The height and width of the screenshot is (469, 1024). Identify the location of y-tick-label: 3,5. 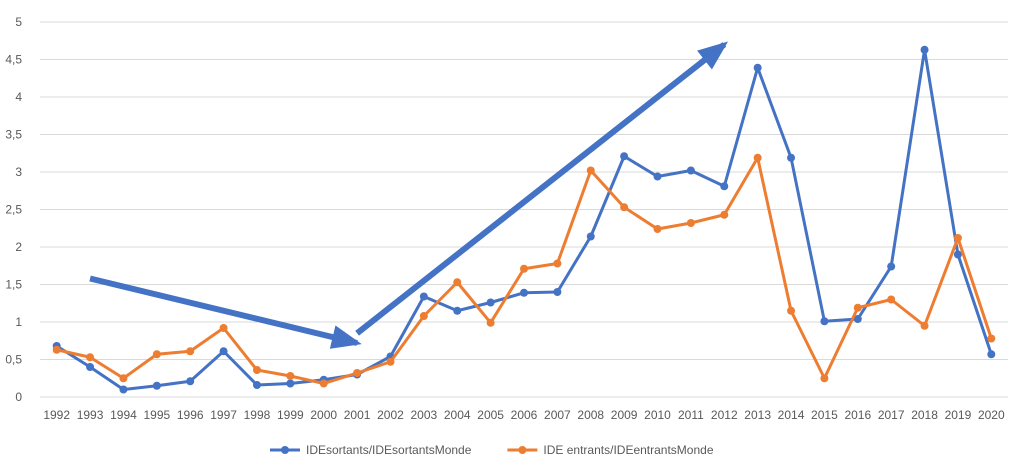
(13, 135).